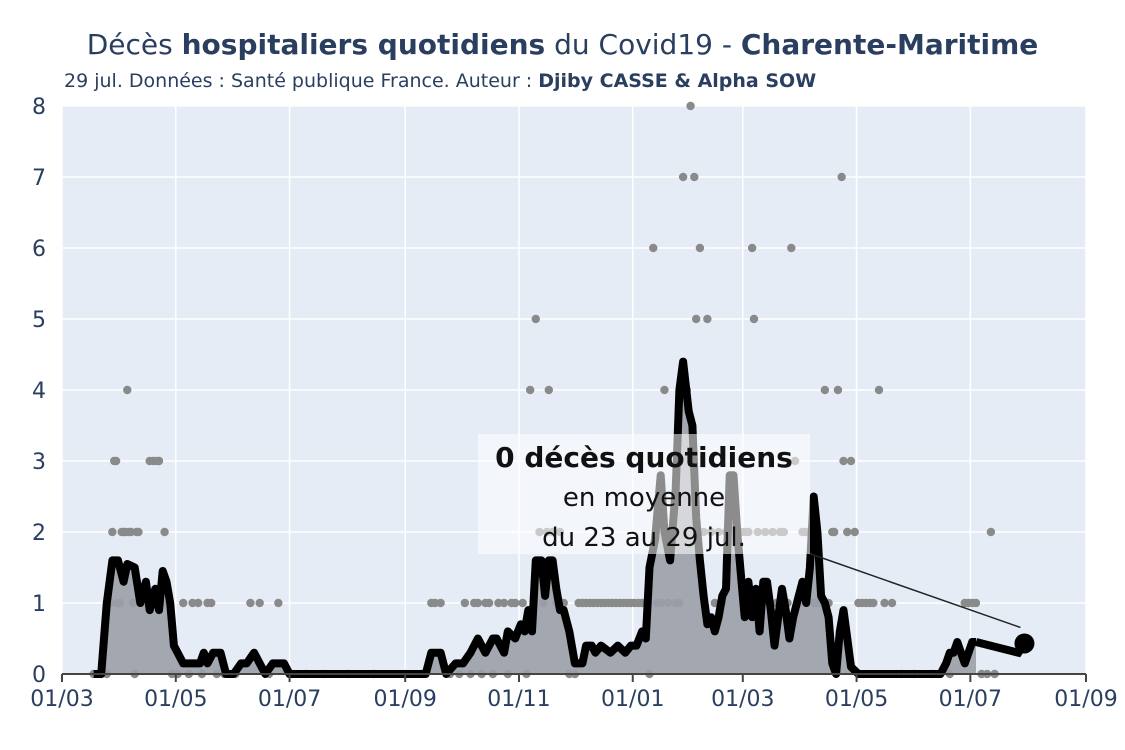 This screenshot has width=1125, height=750. Describe the element at coordinates (134, 44) in the screenshot. I see `title-prefix: Décès` at that location.